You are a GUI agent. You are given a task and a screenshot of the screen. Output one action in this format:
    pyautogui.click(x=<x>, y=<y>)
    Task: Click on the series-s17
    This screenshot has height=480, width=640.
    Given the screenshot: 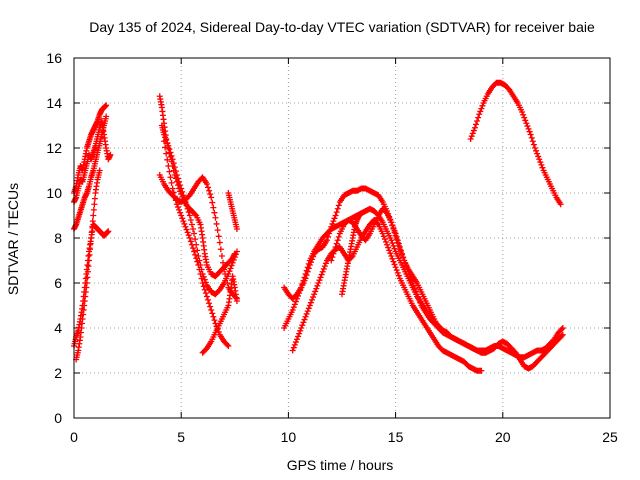 What is the action you would take?
    pyautogui.click(x=515, y=143)
    